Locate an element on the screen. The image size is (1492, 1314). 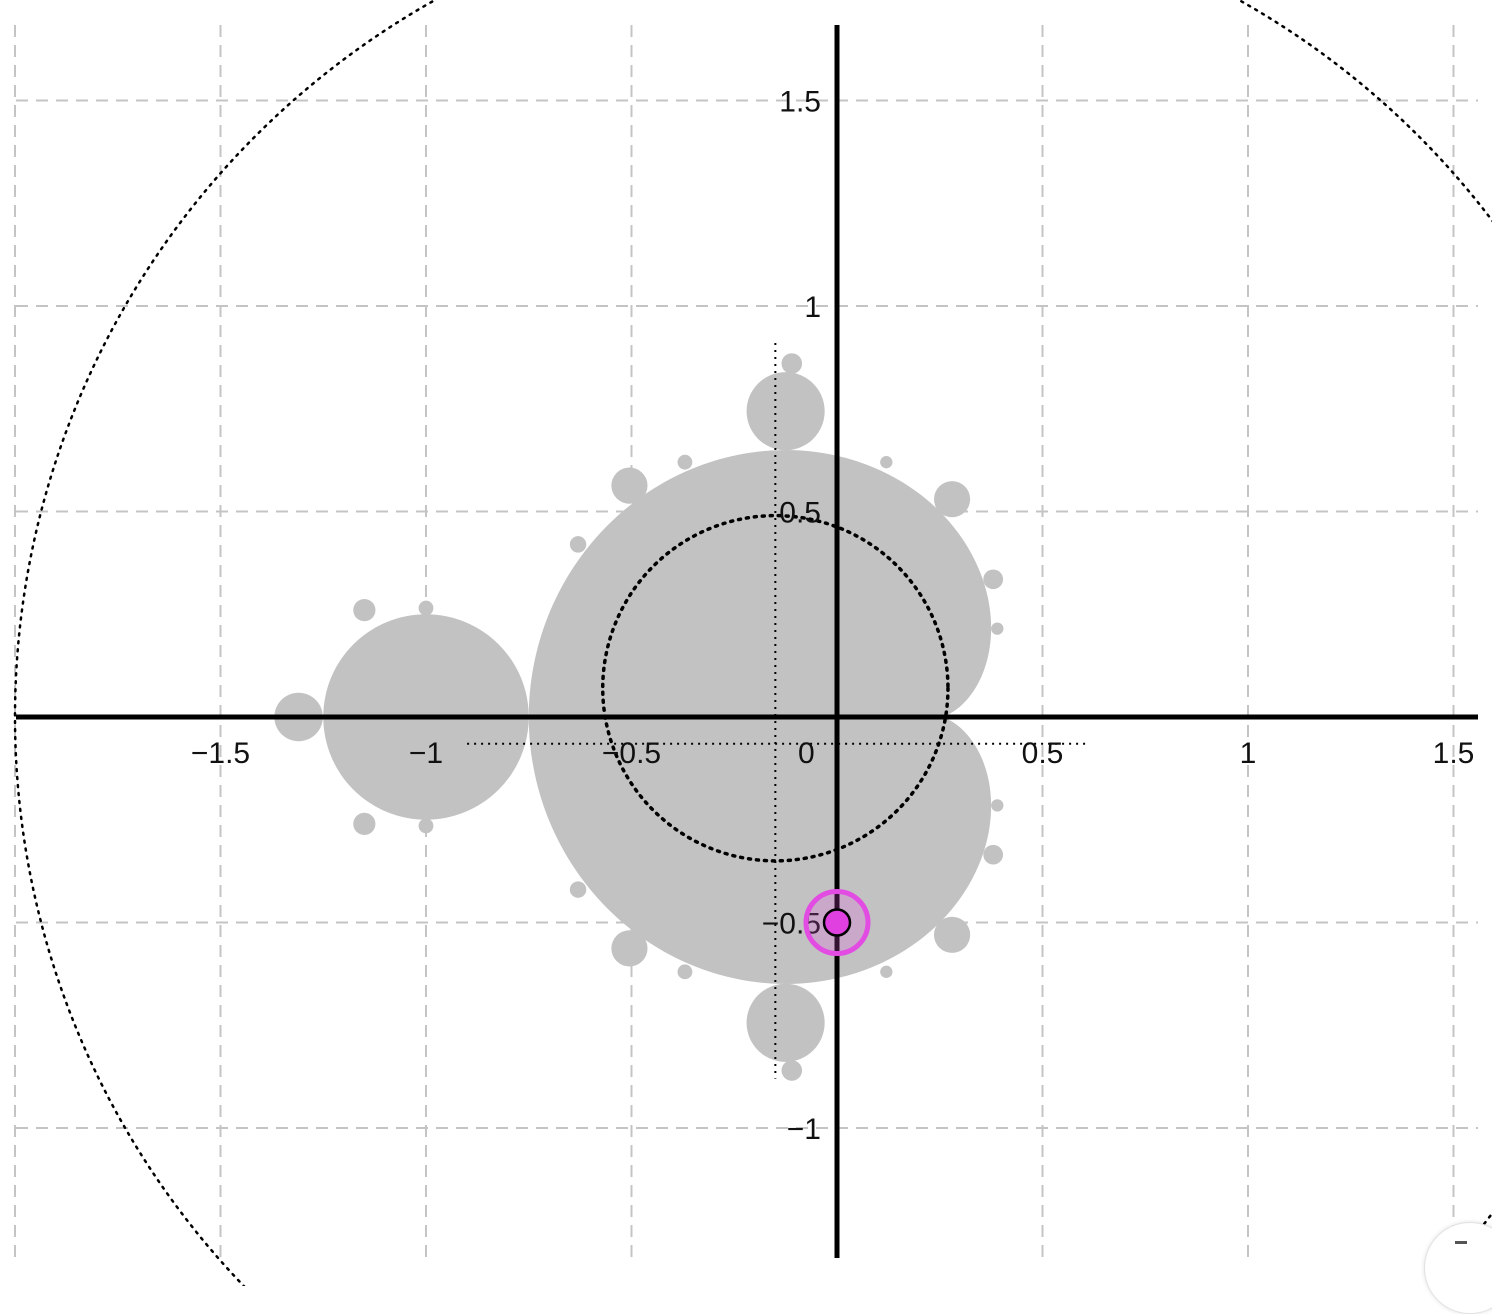
x-tick-label: −1.5 is located at coordinates (220, 753).